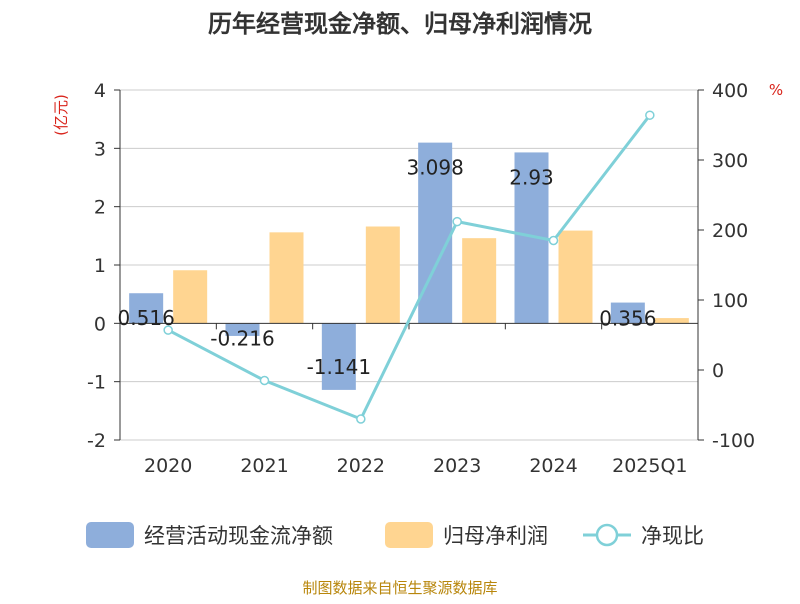 This screenshot has height=604, width=800. Describe the element at coordinates (730, 91) in the screenshot. I see `right-tick-label: 400` at that location.